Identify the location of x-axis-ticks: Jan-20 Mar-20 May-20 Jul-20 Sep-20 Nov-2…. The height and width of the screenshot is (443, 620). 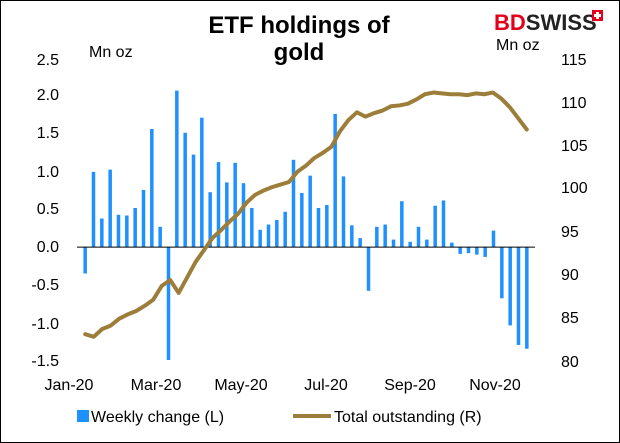
(283, 385).